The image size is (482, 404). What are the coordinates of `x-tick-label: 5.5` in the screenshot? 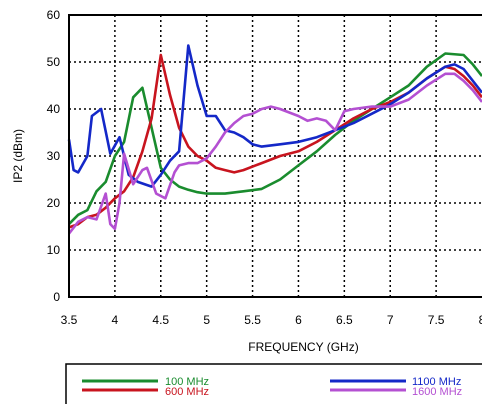 It's located at (252, 320).